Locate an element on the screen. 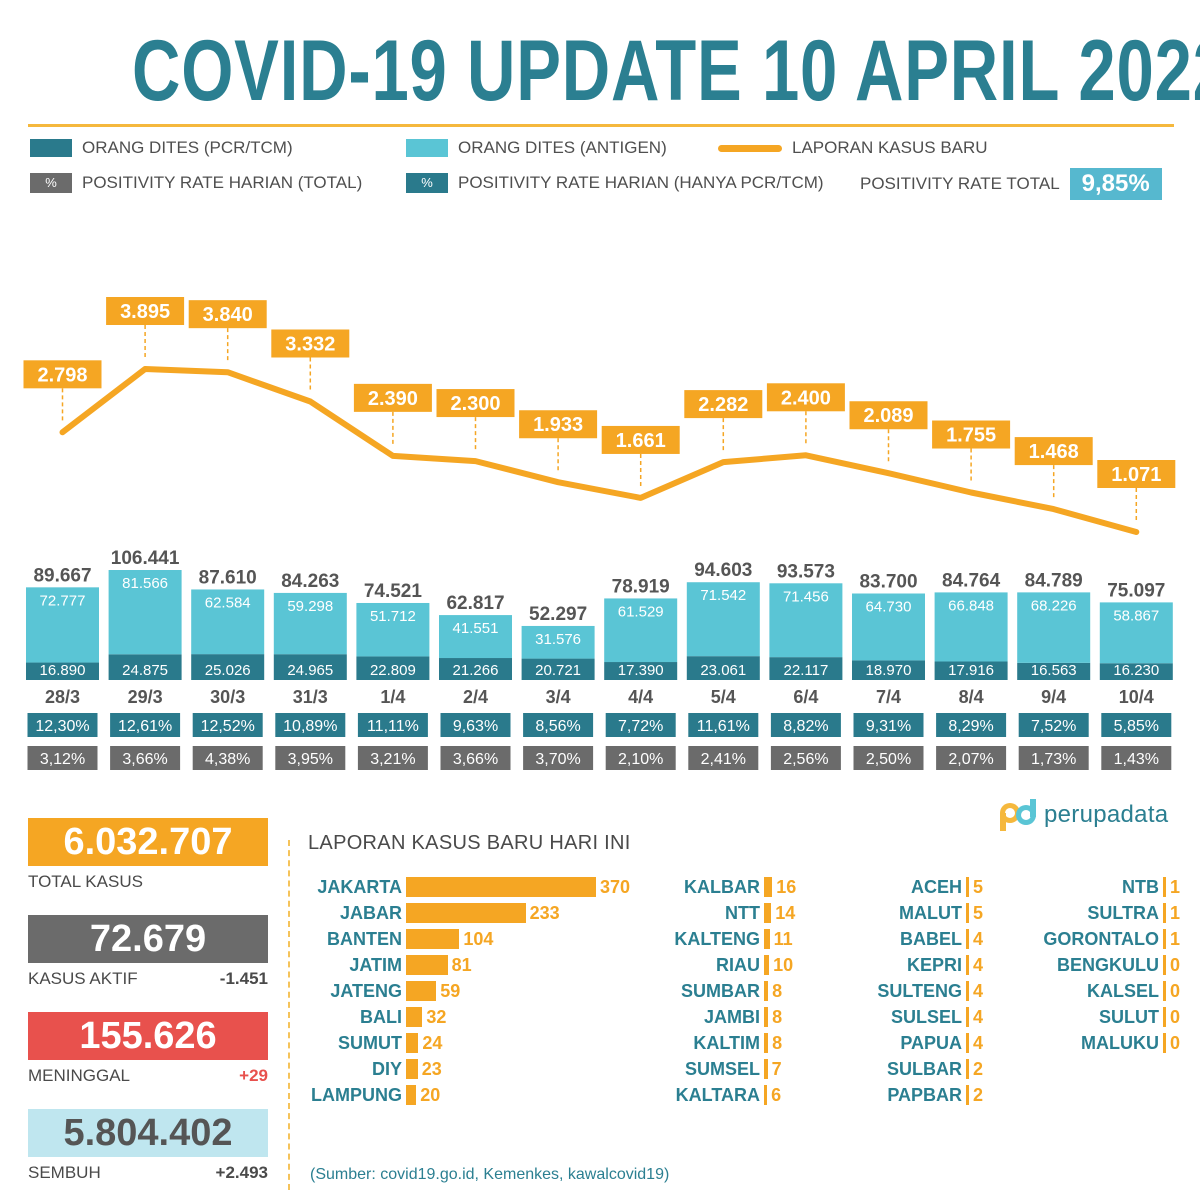  province-value: 104 is located at coordinates (478, 938).